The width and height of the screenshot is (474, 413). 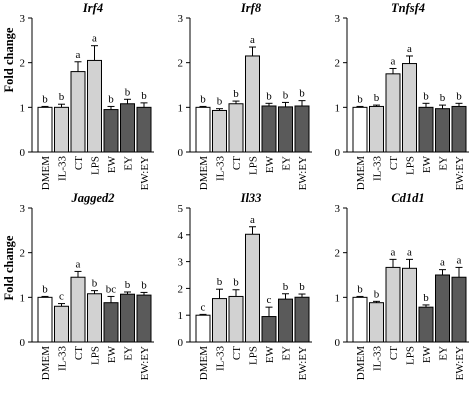 I want to click on panel-title: Irf4, so click(x=92, y=8).